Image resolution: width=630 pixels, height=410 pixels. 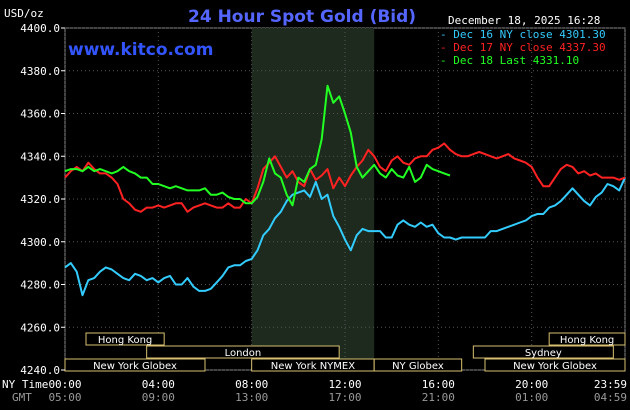 I want to click on y-tick-label: 4240.0, so click(x=40, y=370).